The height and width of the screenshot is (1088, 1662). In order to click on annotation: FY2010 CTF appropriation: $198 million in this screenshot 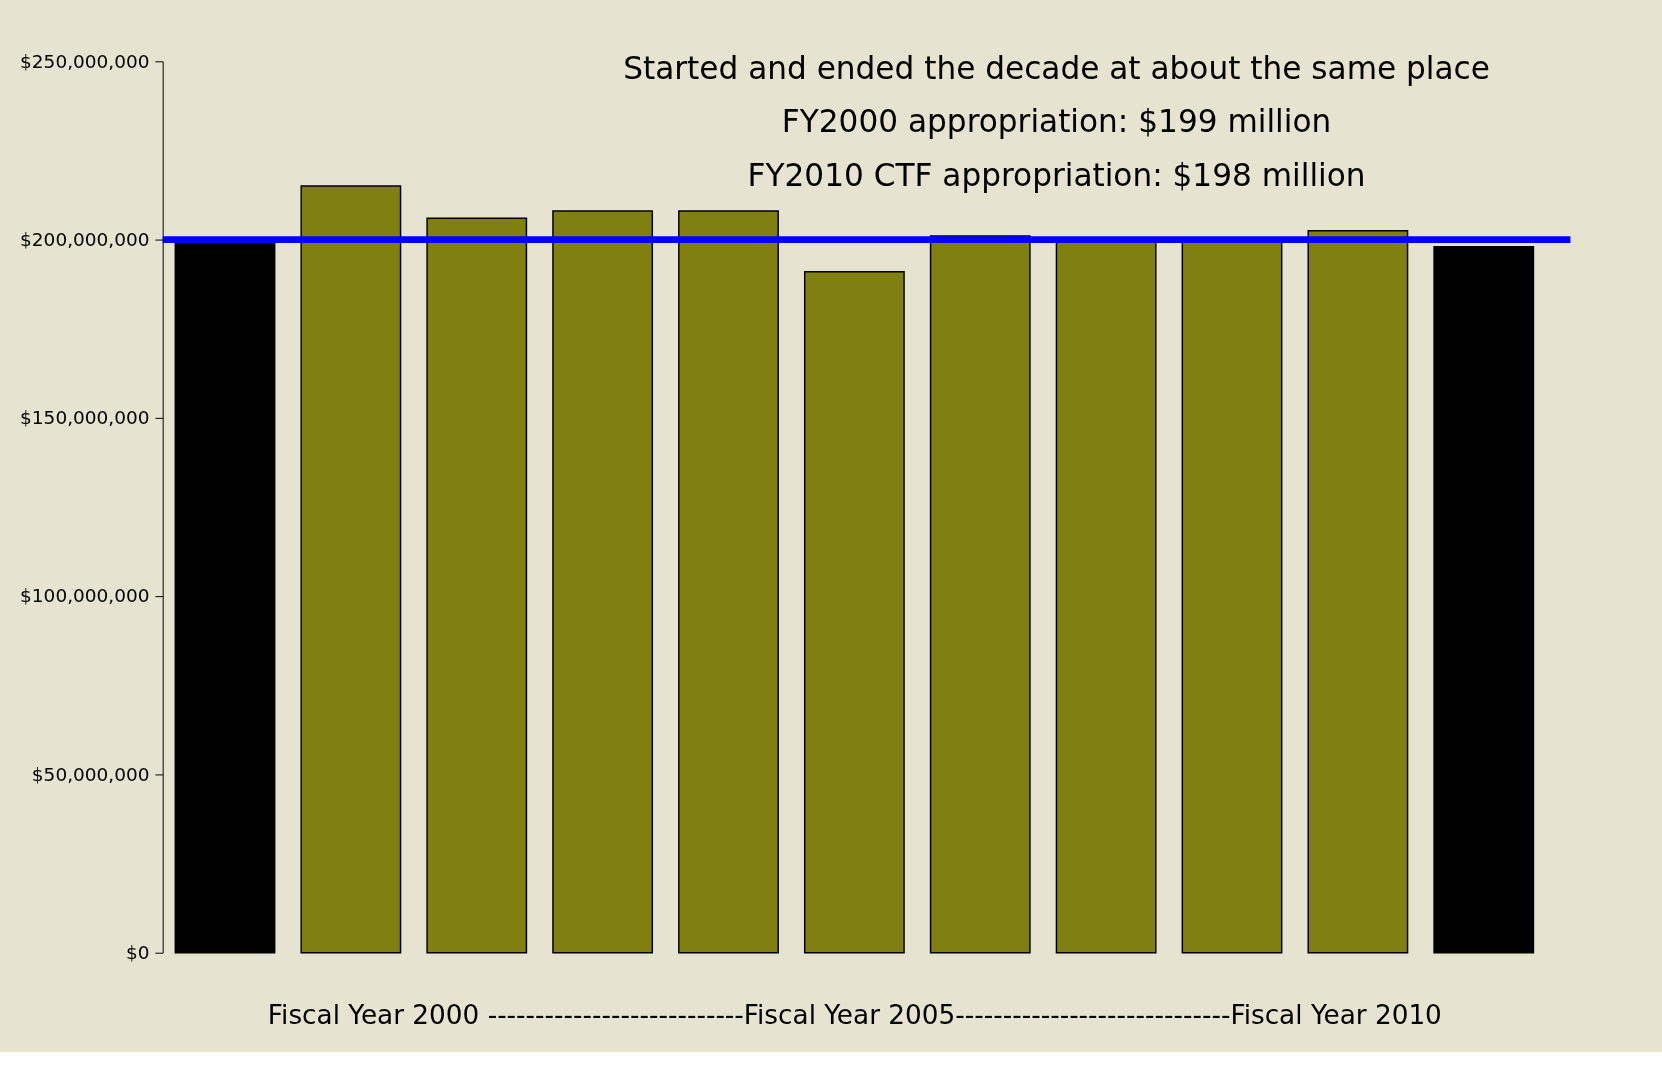, I will do `click(1056, 175)`.